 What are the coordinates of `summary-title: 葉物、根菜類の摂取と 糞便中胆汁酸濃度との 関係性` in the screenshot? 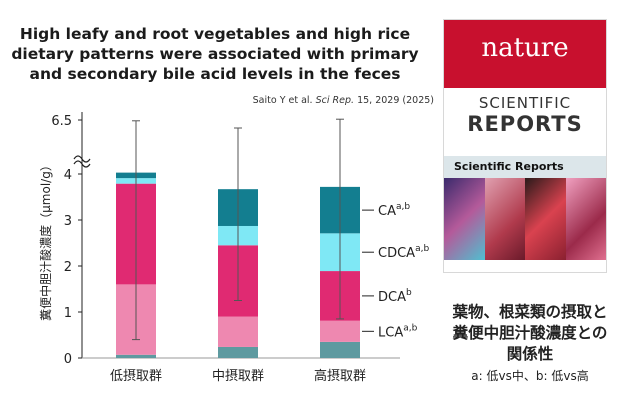 It's located at (530, 333).